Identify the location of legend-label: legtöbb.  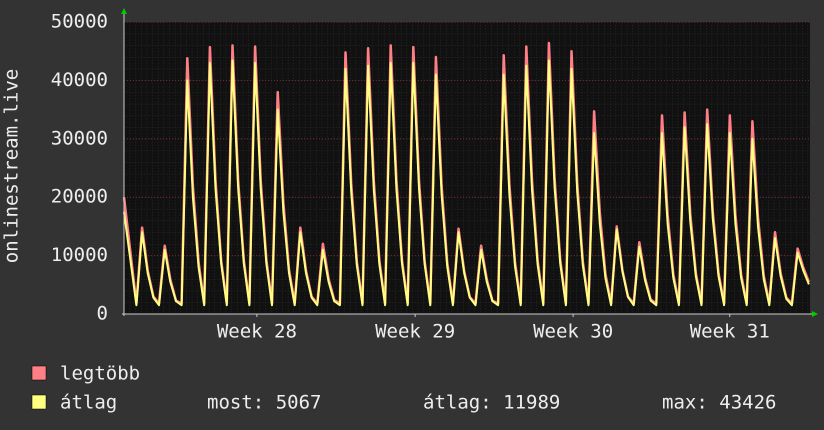
(100, 374).